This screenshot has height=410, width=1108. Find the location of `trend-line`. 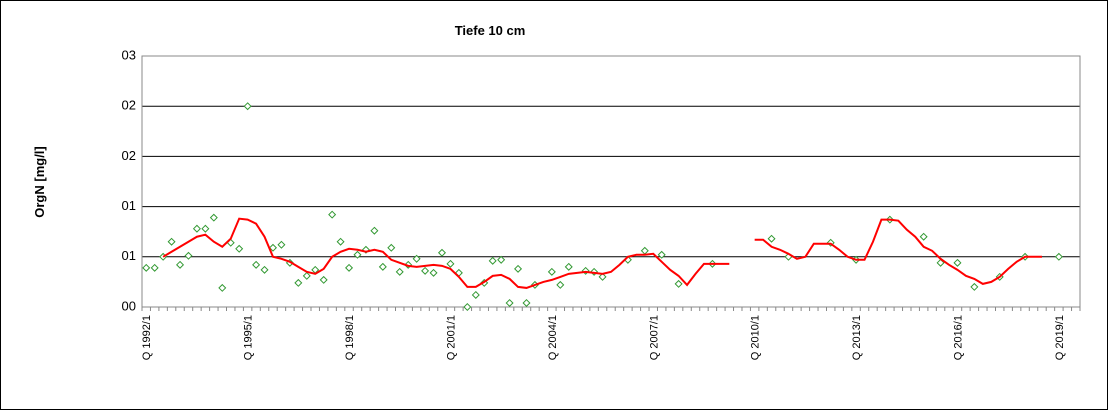

trend-line is located at coordinates (602, 253).